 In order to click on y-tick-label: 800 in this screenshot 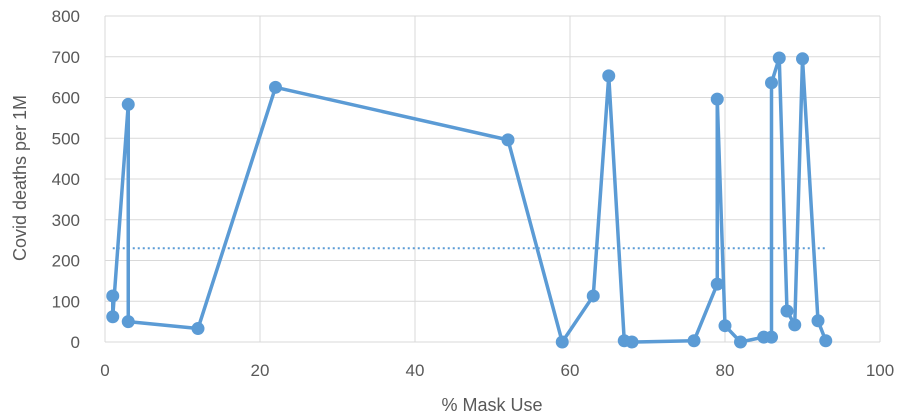, I will do `click(66, 16)`.